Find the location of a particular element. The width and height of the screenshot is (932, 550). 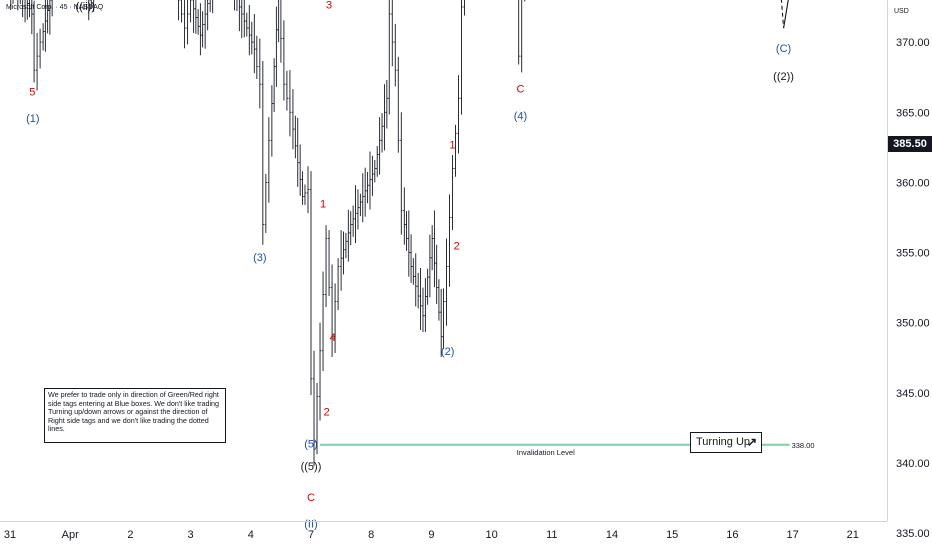

x-tick-label: 11 is located at coordinates (551, 535).